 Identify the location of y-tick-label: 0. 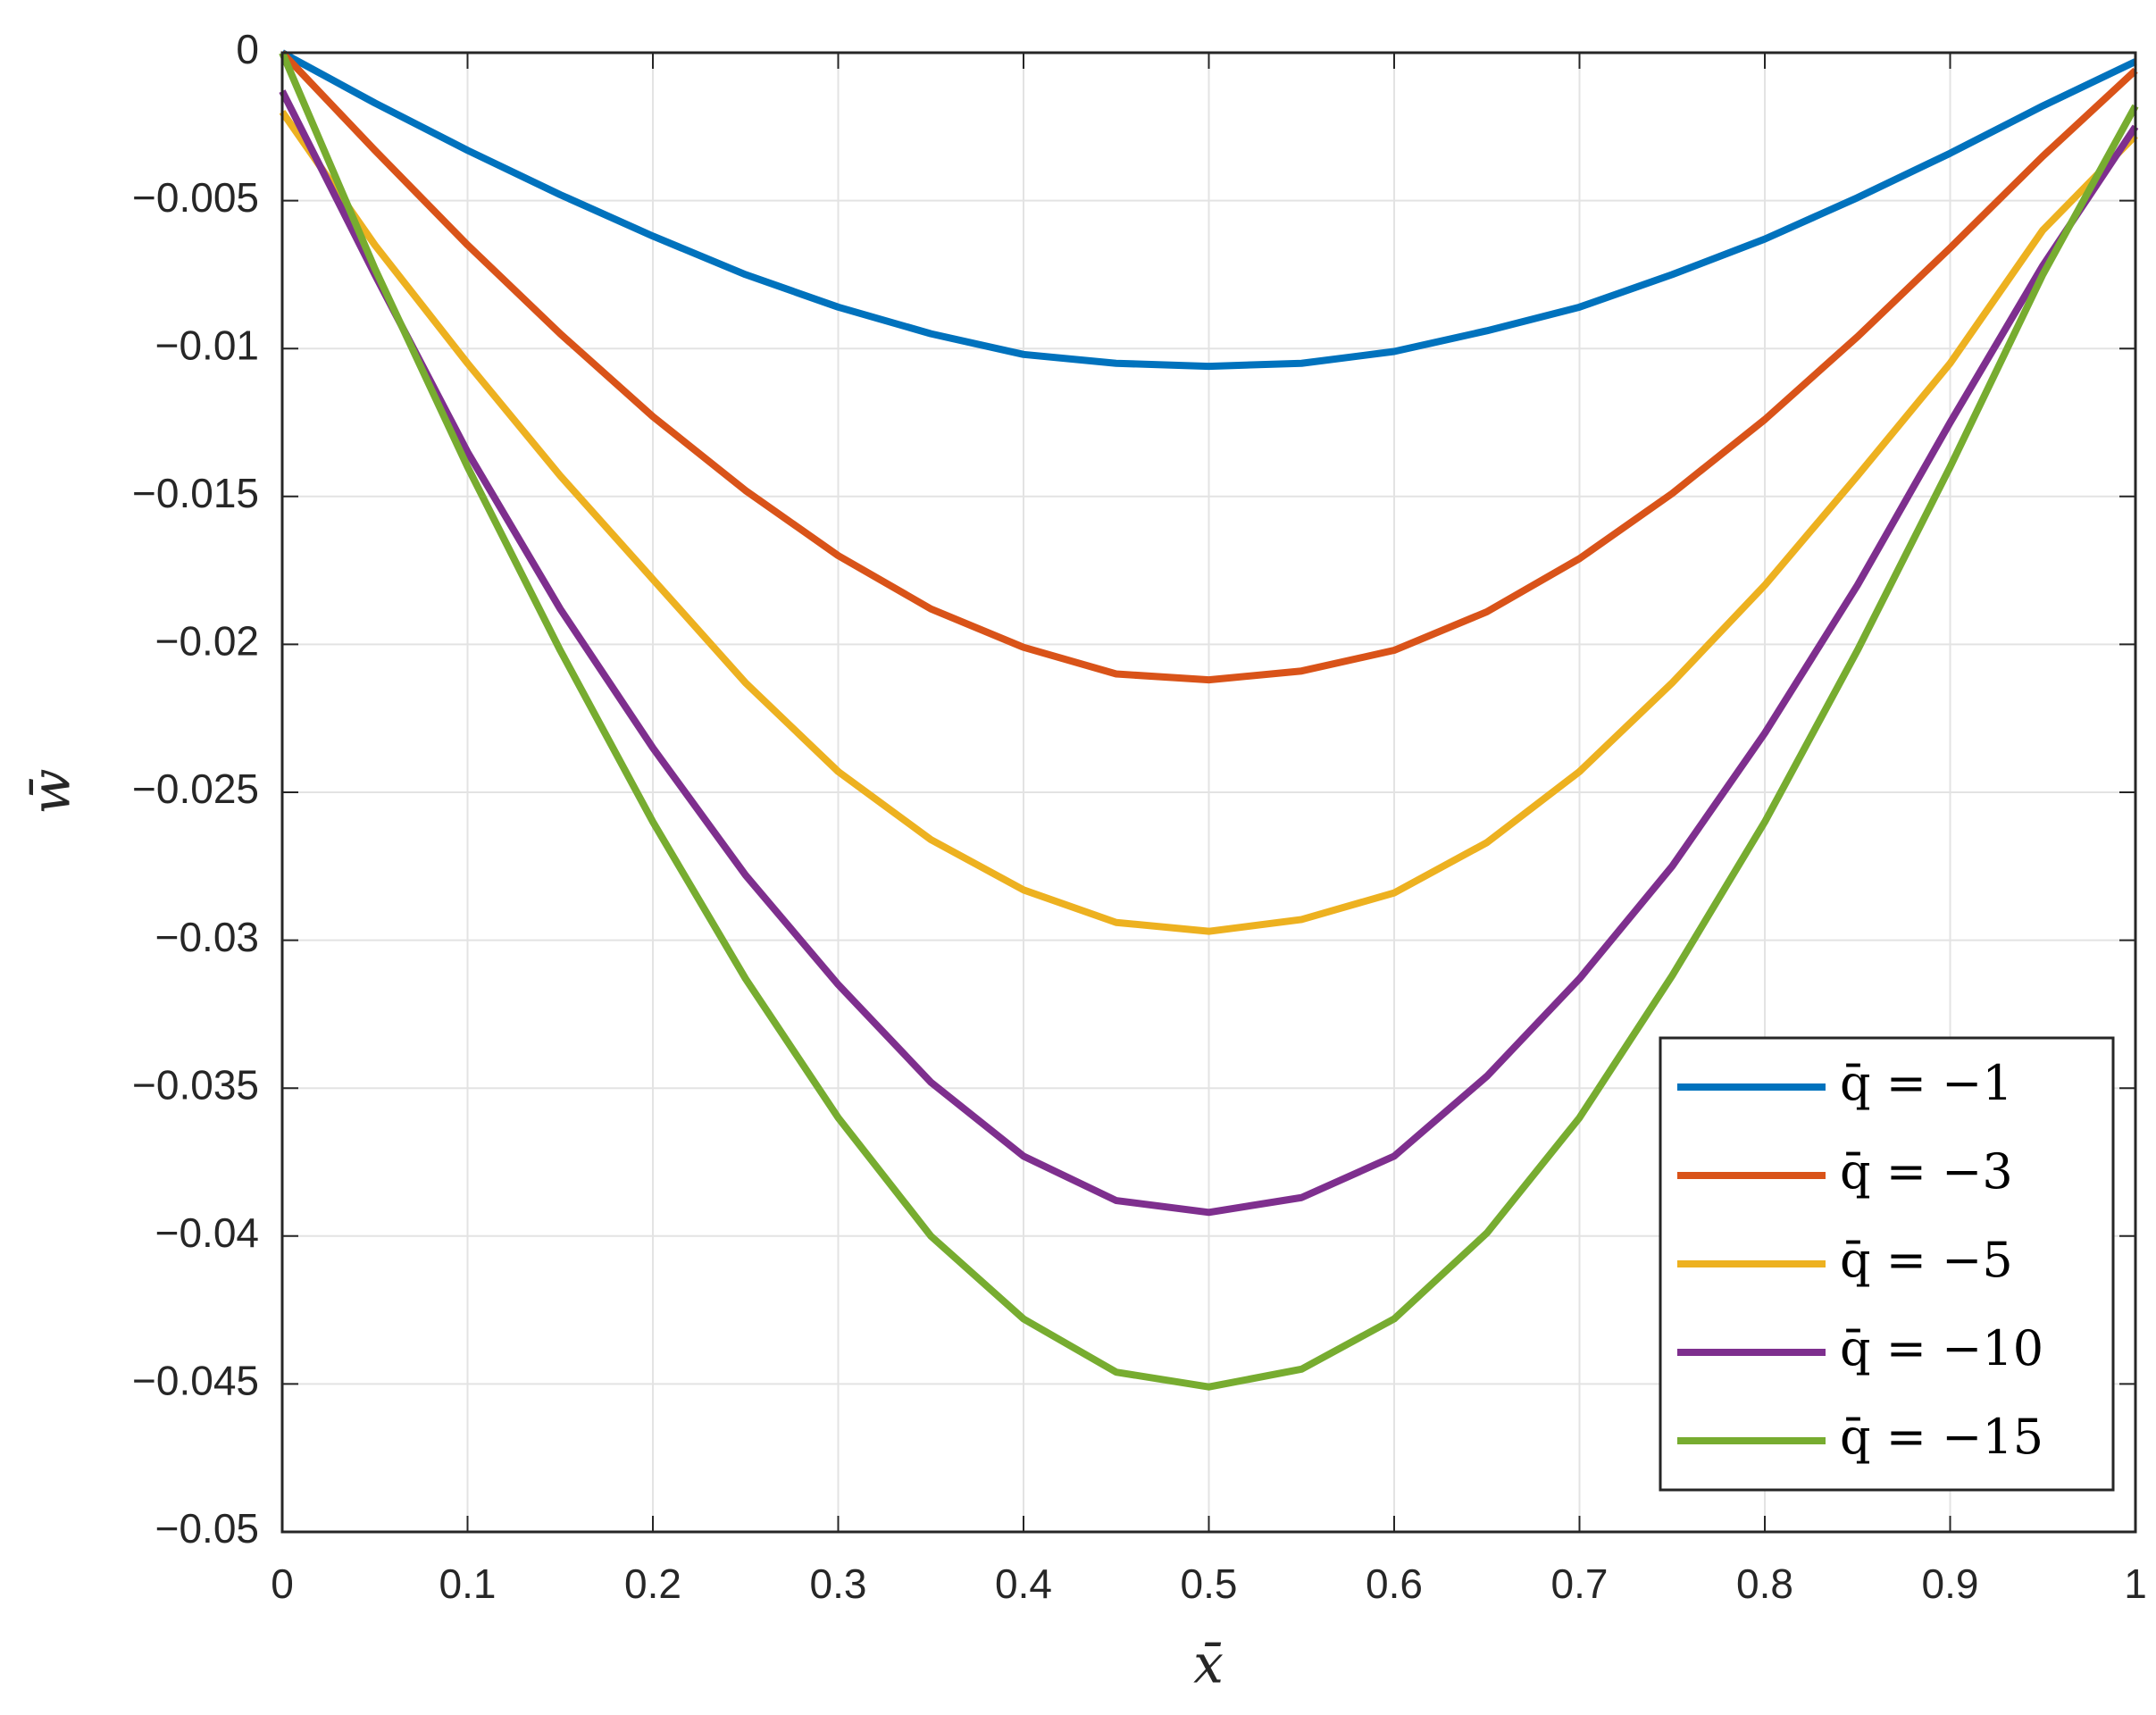
(247, 49).